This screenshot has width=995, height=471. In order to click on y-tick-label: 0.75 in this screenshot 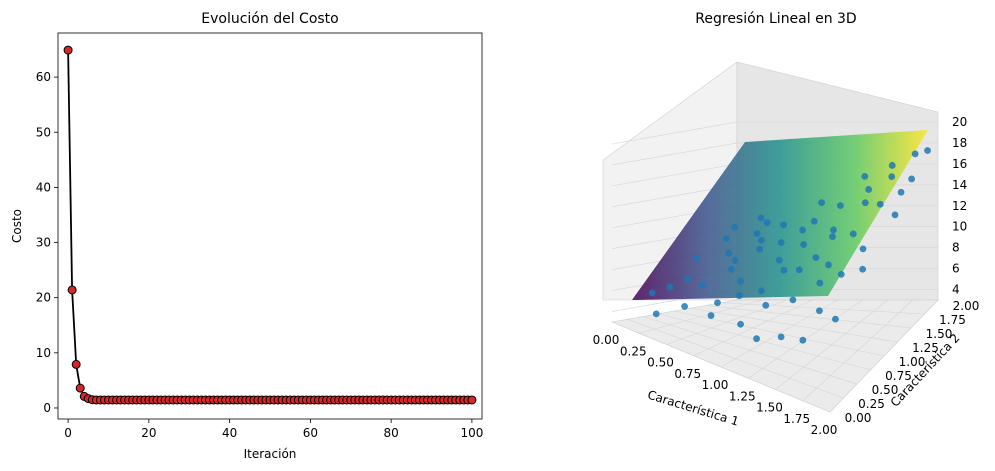, I will do `click(898, 376)`.